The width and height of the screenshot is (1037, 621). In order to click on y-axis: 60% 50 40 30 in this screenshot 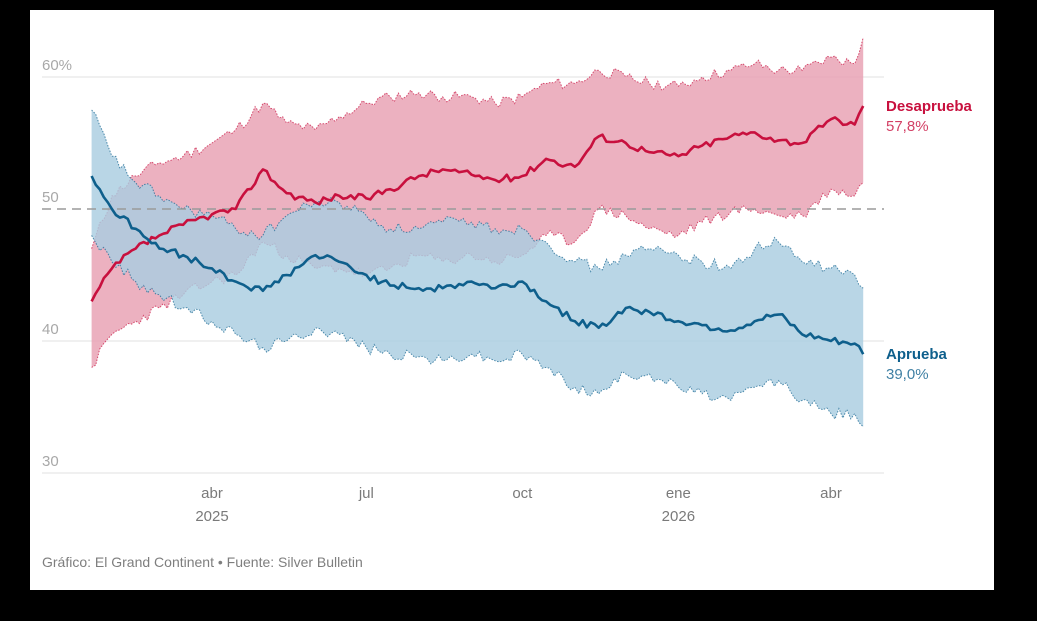, I will do `click(57, 263)`.